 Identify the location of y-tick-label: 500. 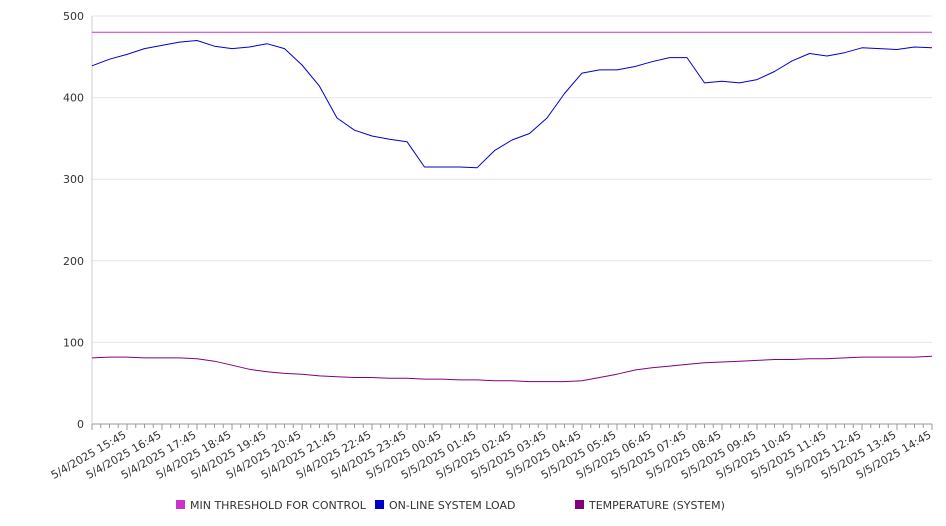
(73, 16).